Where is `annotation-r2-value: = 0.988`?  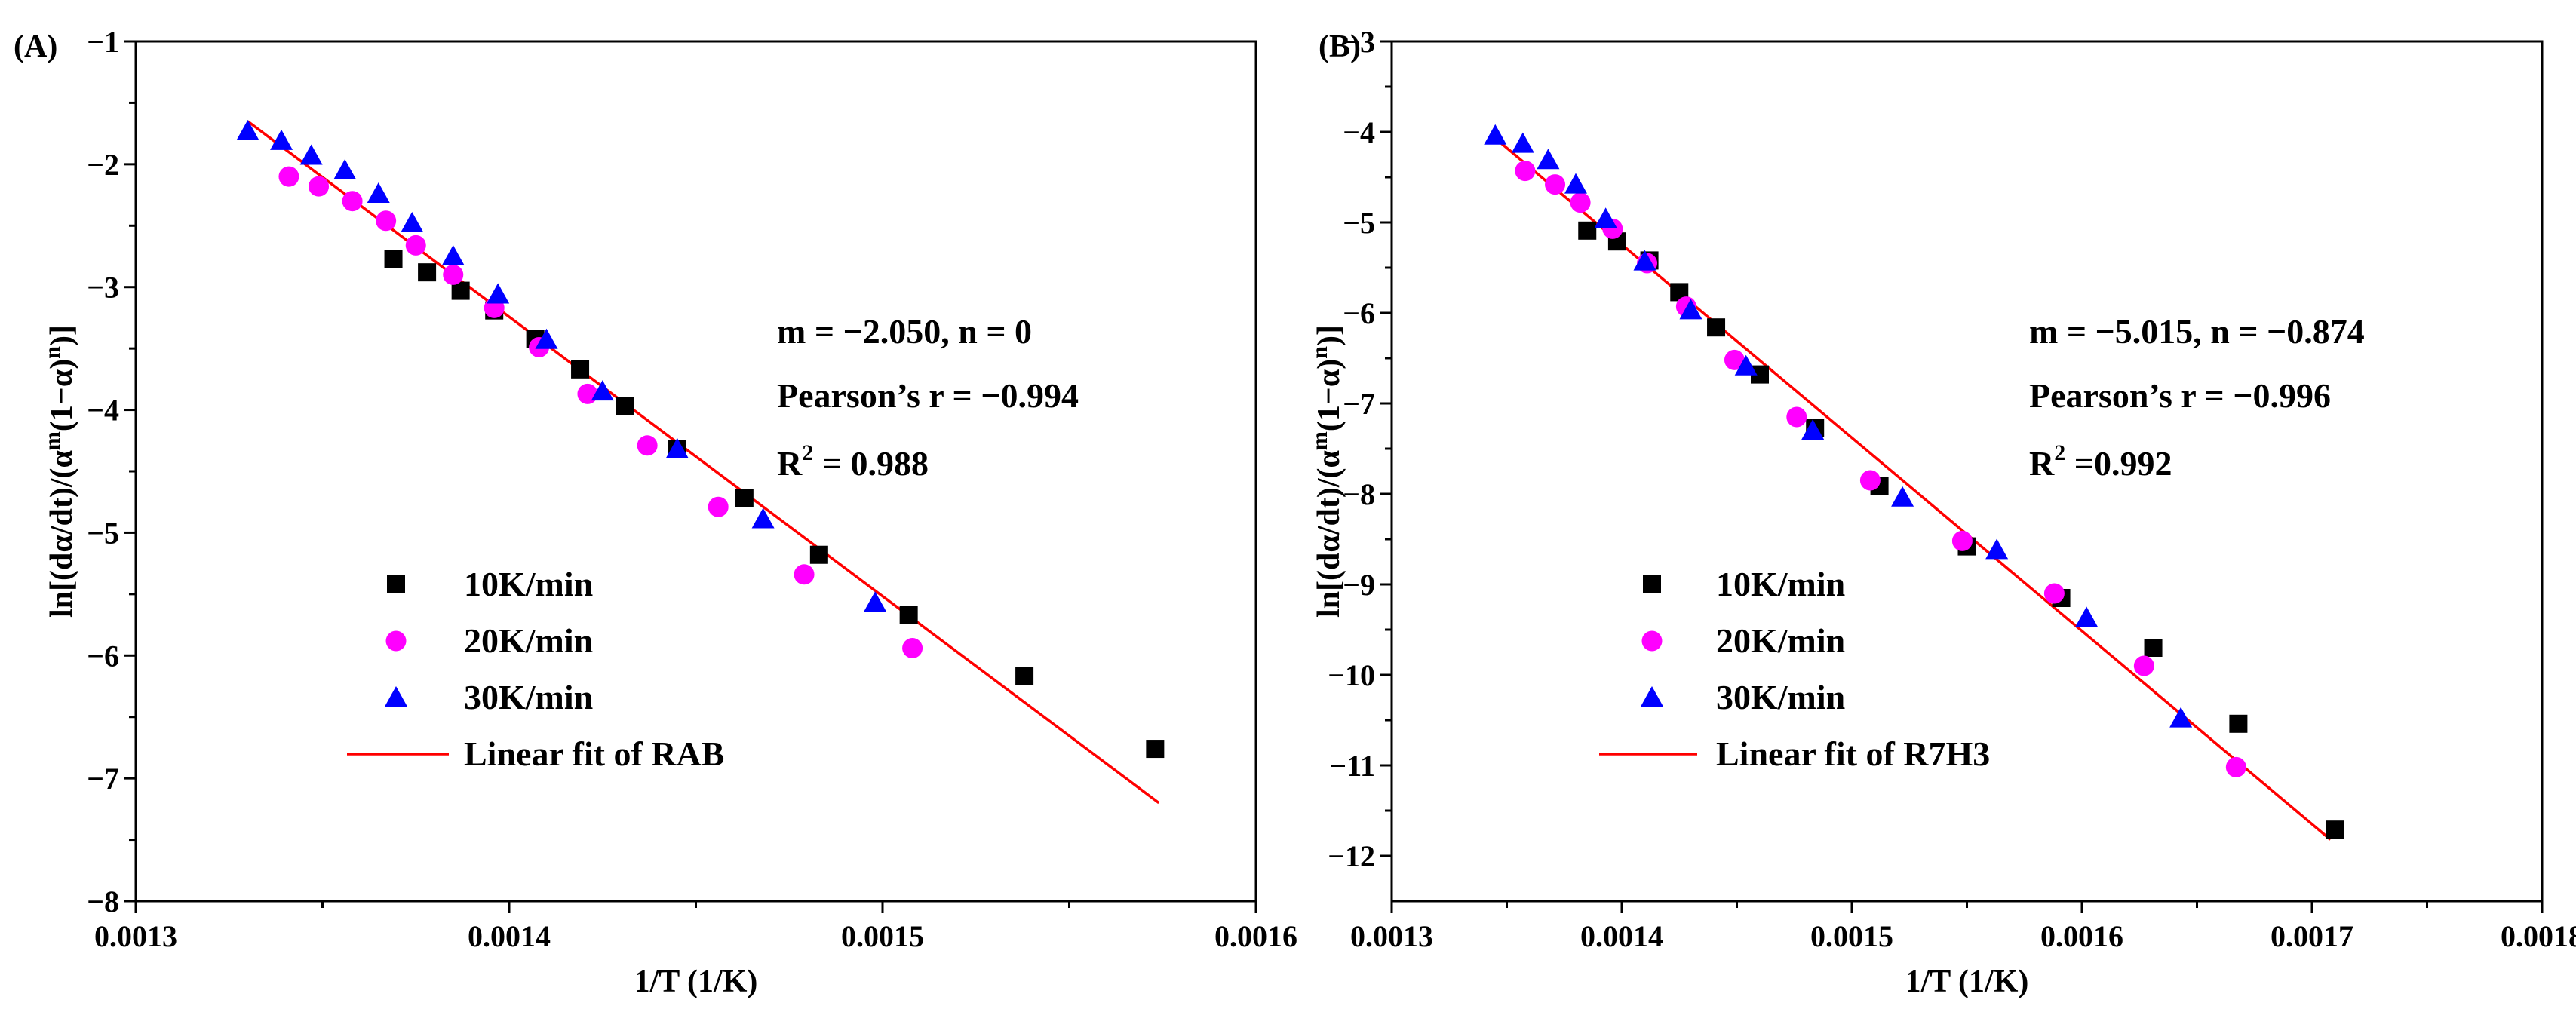
annotation-r2-value: = 0.988 is located at coordinates (871, 463).